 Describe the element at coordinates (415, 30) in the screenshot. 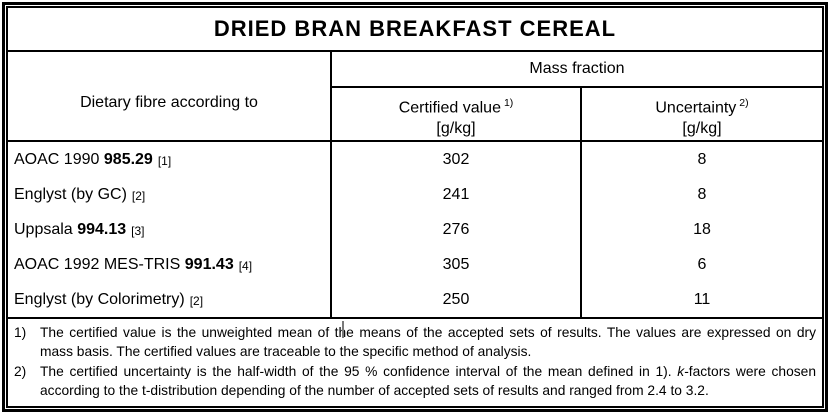

I see `page-title: DRIED BRAN BREAKFAST CEREAL` at that location.